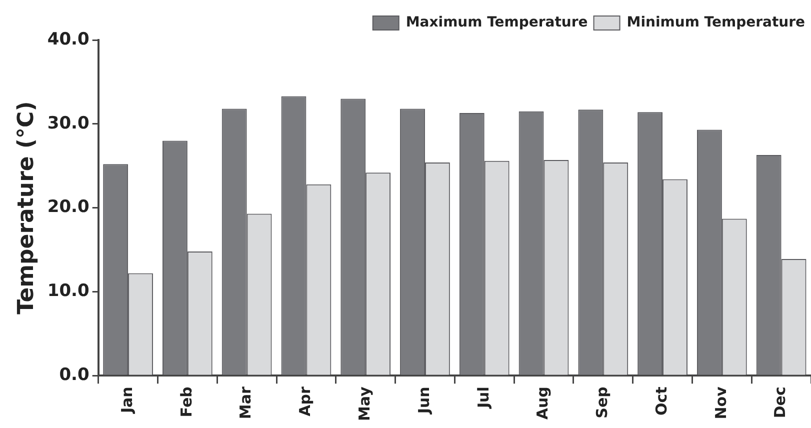  What do you see at coordinates (716, 22) in the screenshot?
I see `legend-label: Minimum Temperature` at bounding box center [716, 22].